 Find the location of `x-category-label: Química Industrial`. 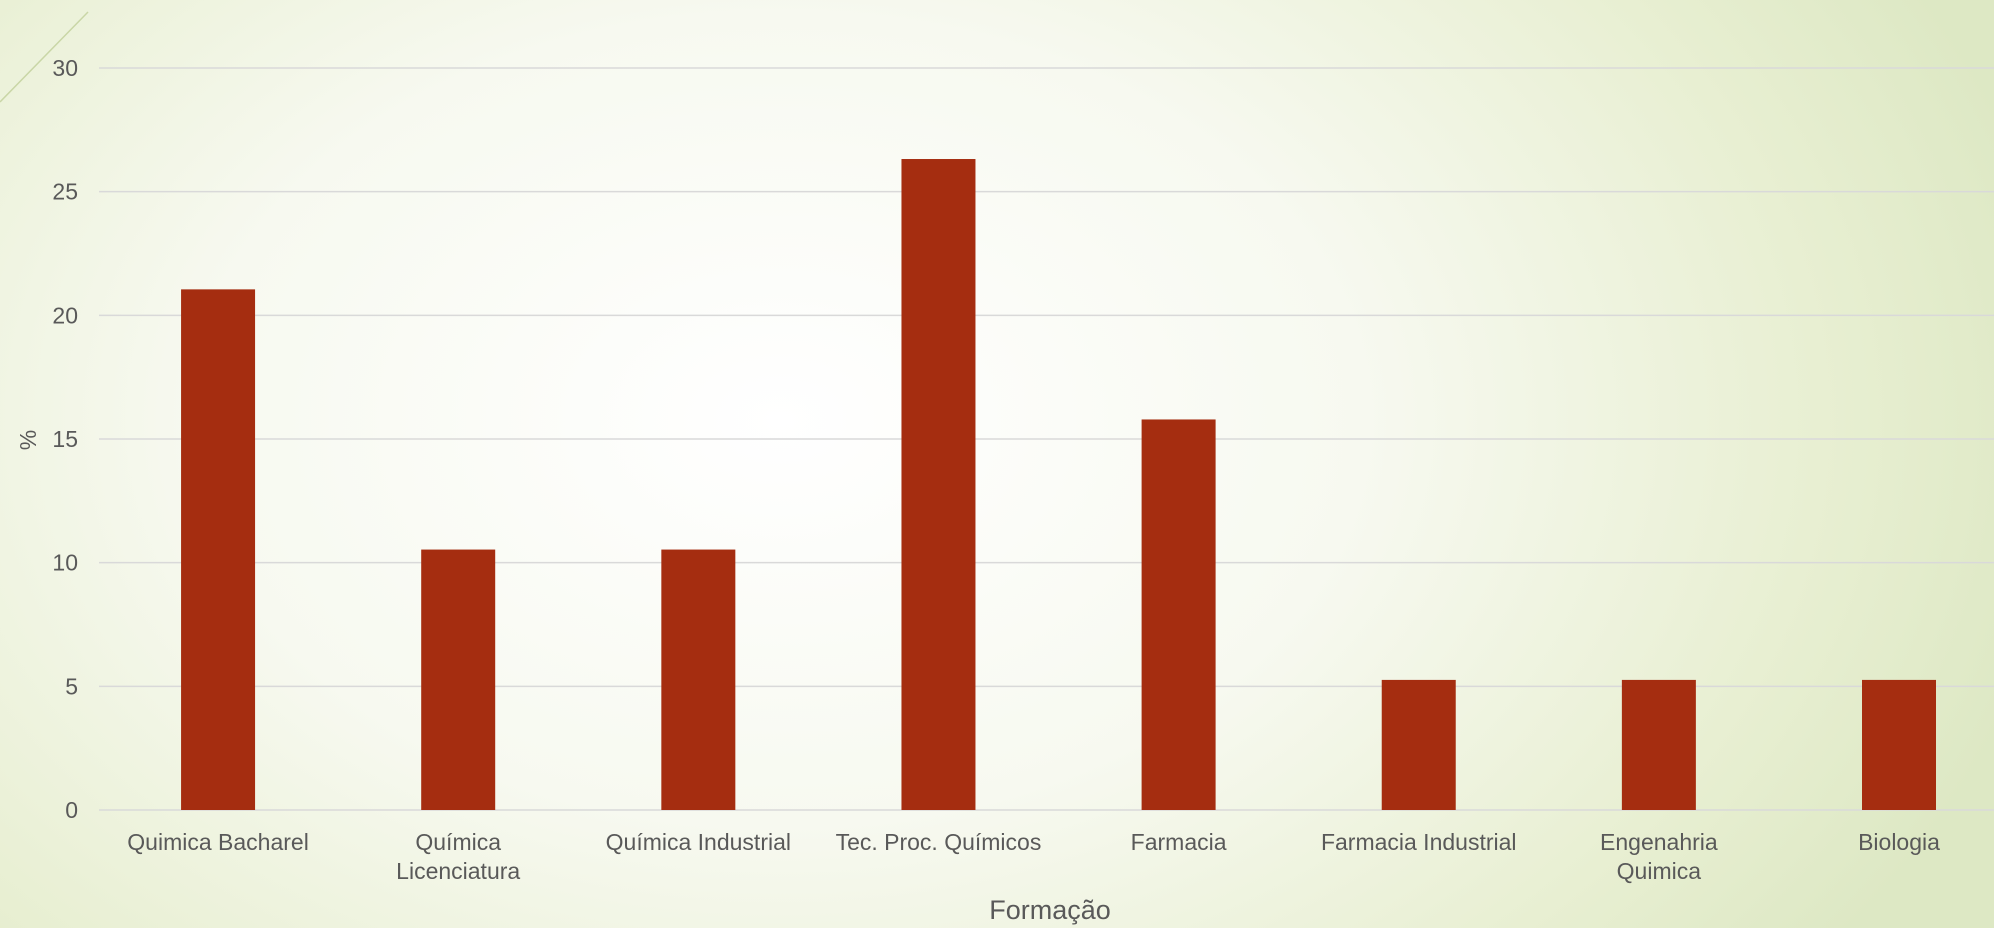

x-category-label: Química Industrial is located at coordinates (698, 842).